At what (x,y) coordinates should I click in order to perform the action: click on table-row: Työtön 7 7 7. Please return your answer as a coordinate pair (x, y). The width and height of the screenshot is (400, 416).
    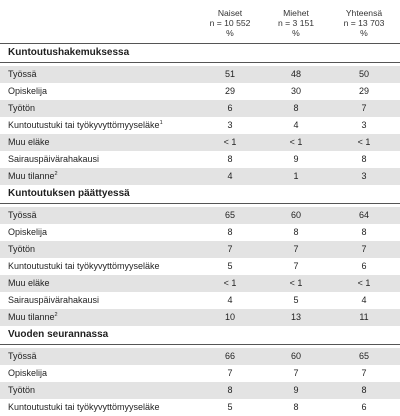
    Looking at the image, I should click on (200, 249).